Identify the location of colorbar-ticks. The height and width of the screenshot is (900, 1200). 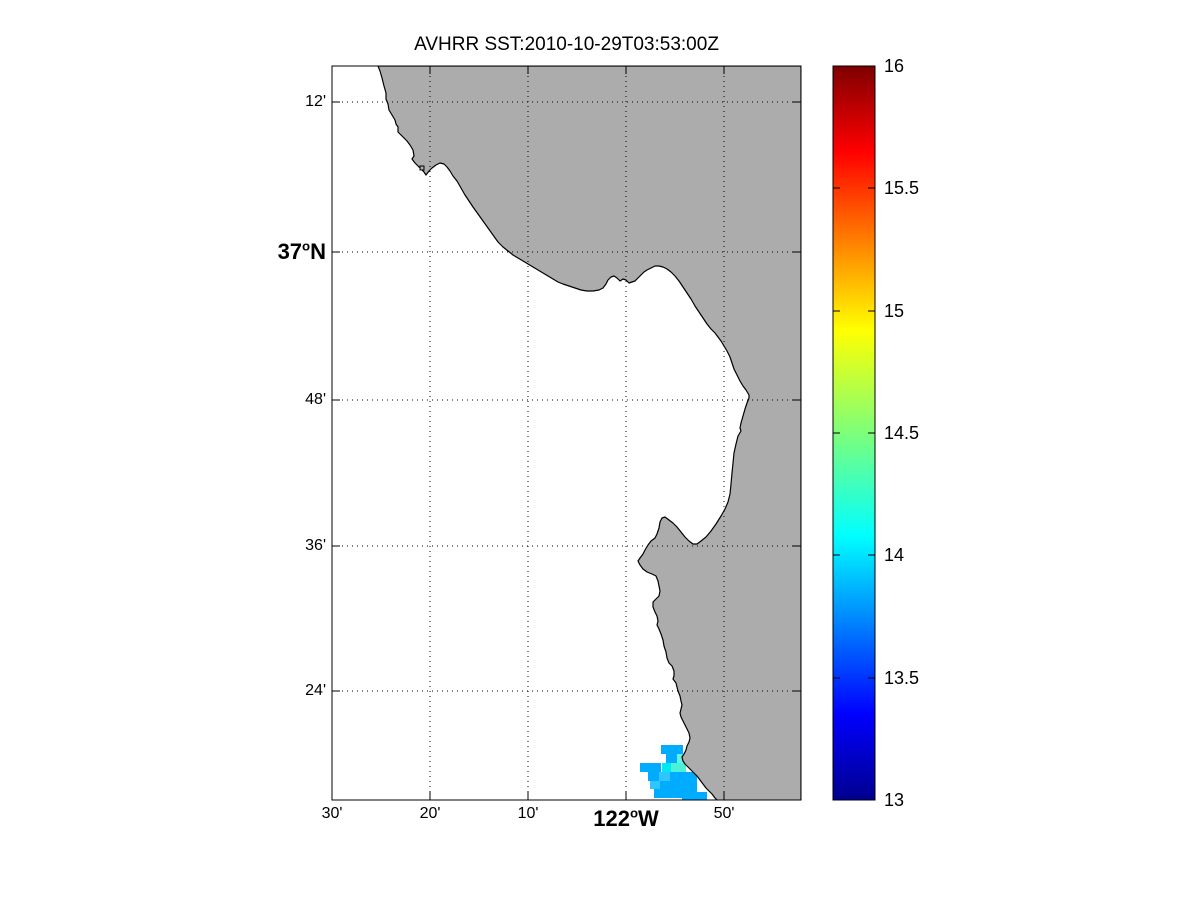
(854, 433).